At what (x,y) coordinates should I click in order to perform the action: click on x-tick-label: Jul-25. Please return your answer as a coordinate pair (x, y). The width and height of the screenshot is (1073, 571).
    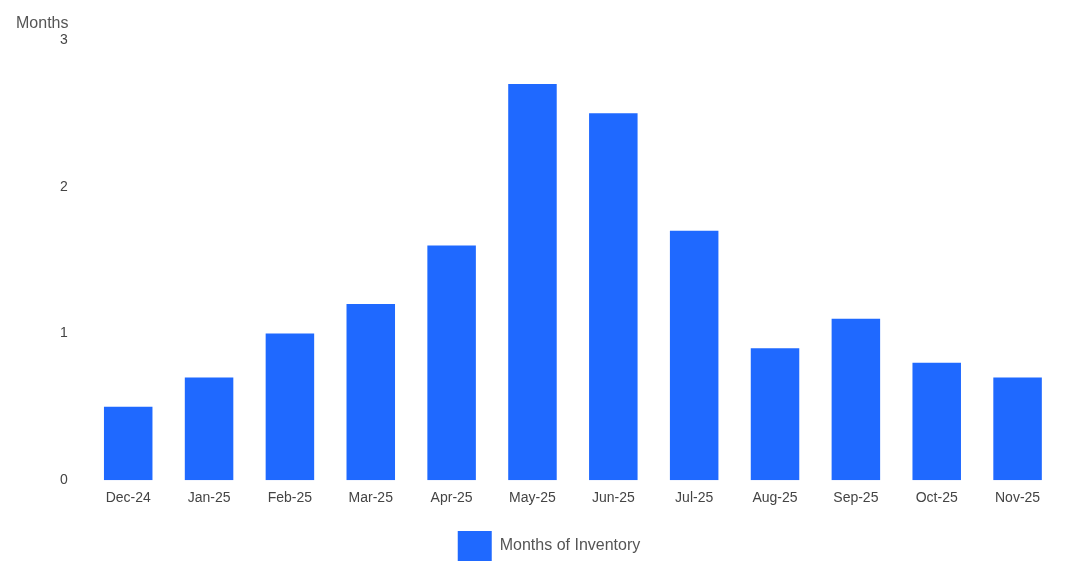
    Looking at the image, I should click on (694, 497).